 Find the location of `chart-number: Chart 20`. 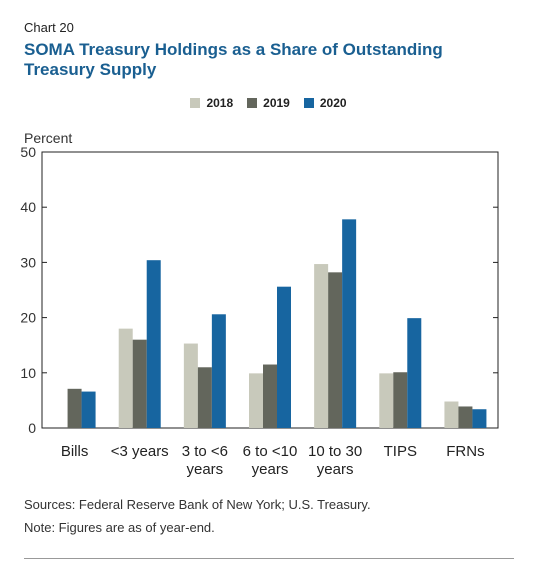

chart-number: Chart 20 is located at coordinates (49, 27).